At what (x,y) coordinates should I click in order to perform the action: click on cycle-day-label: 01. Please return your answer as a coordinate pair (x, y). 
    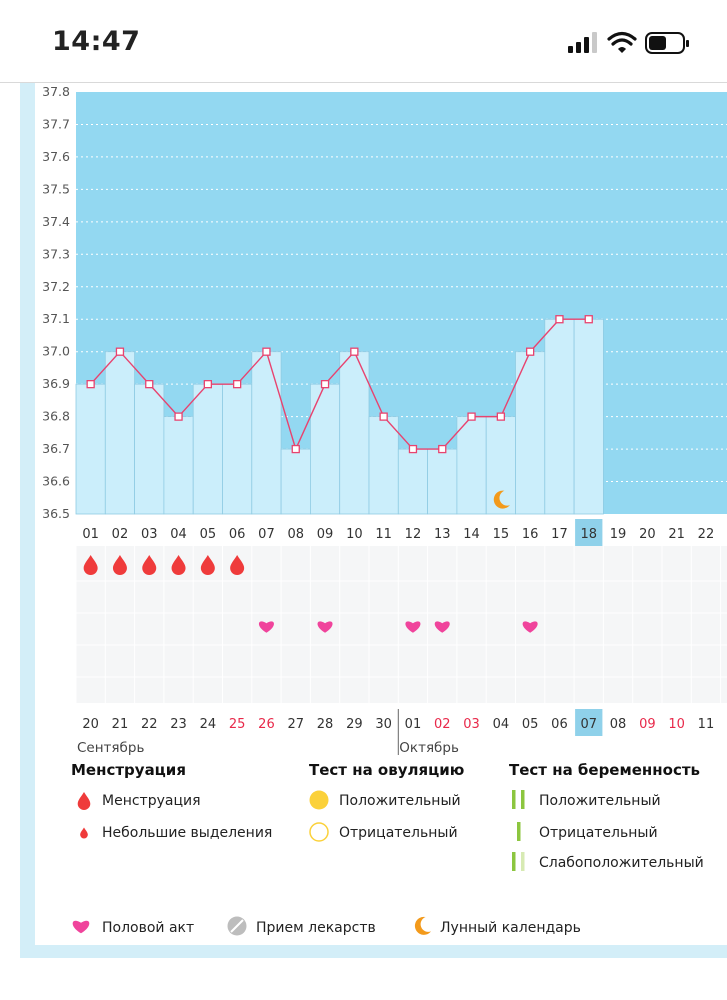
    Looking at the image, I should click on (90, 534).